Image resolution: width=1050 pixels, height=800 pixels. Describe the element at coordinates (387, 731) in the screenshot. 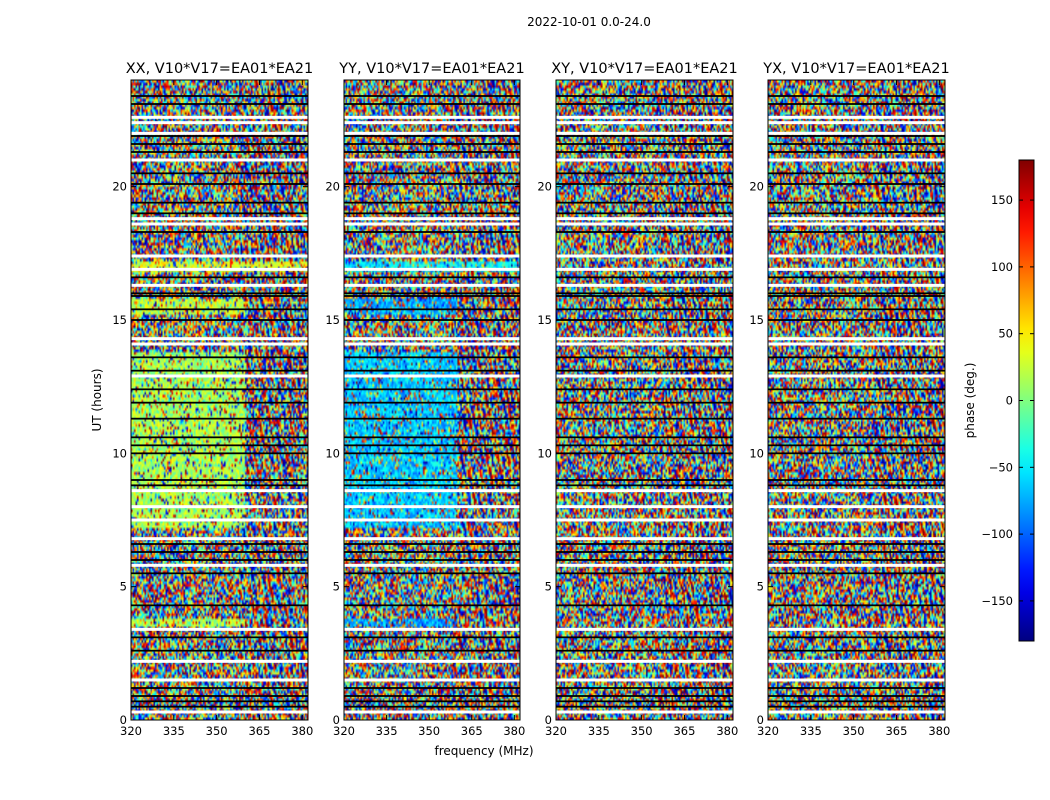

I see `x-tick-label: 335` at that location.